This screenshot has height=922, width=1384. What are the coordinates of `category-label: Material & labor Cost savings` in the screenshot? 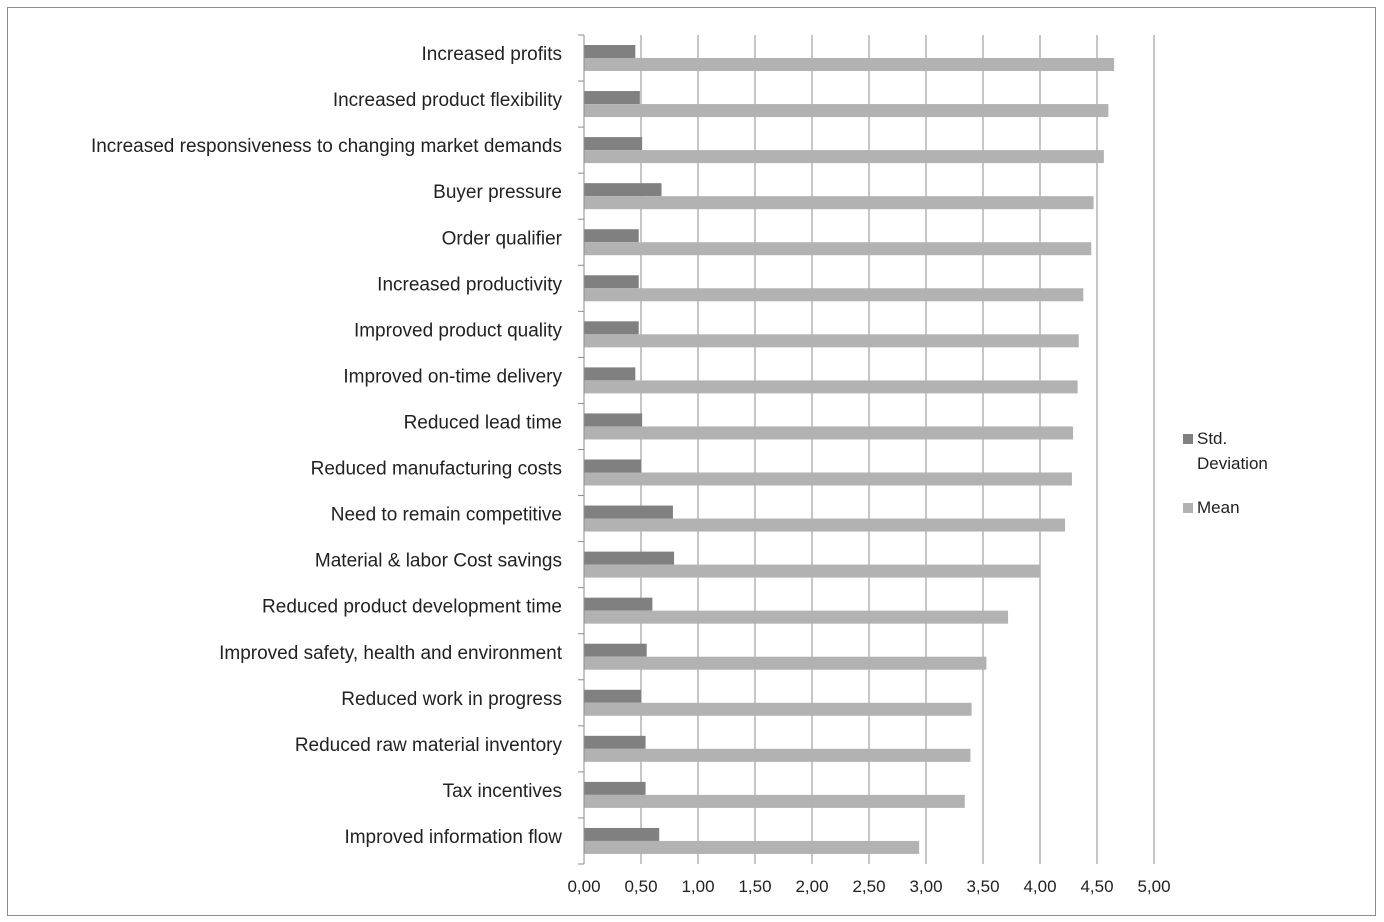 It's located at (438, 561).